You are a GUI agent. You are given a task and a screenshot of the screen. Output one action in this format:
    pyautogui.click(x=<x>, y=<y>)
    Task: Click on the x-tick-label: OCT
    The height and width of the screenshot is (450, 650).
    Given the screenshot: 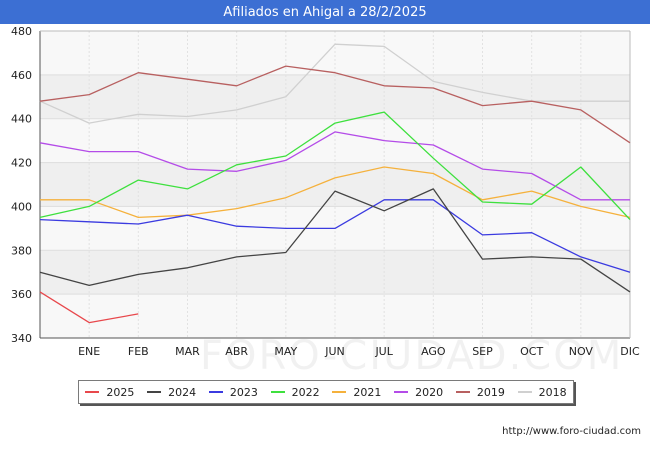 What is the action you would take?
    pyautogui.click(x=531, y=351)
    